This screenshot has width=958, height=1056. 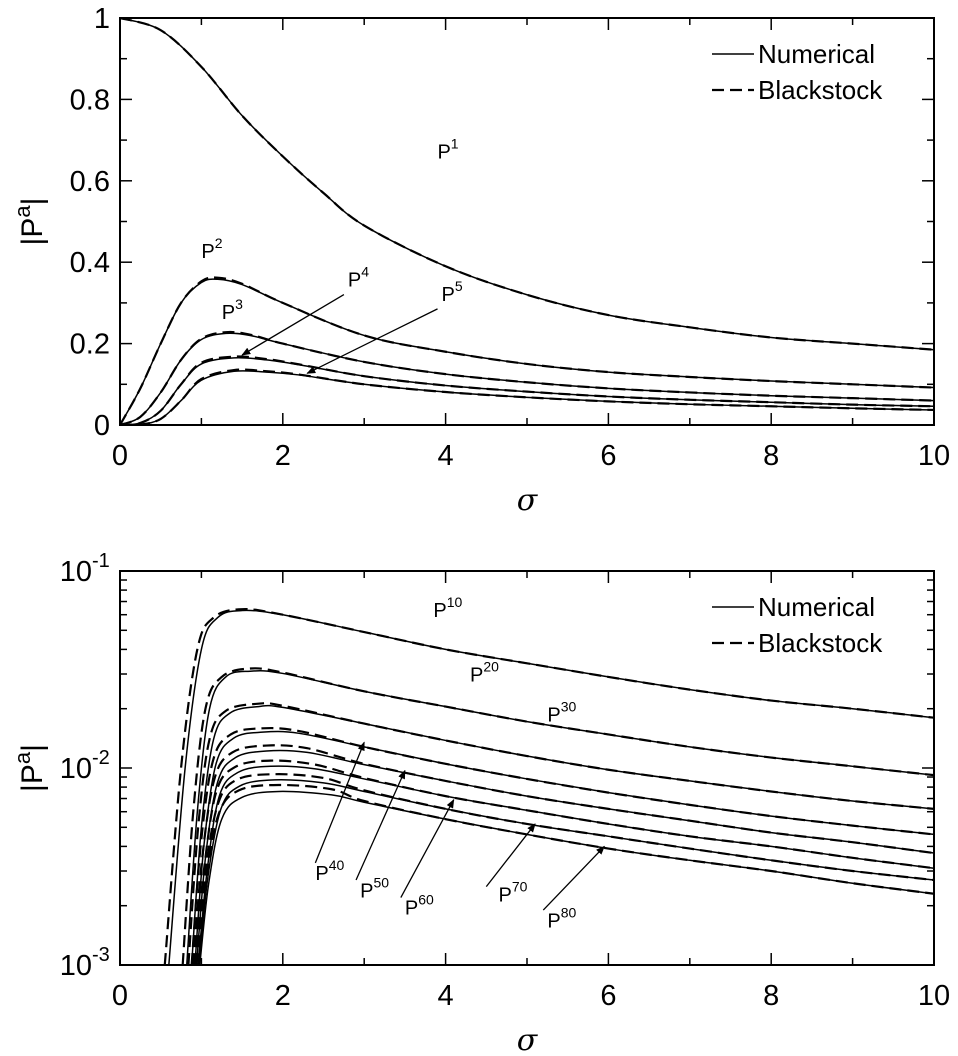 I want to click on annotation-p50: P50, so click(x=374, y=889).